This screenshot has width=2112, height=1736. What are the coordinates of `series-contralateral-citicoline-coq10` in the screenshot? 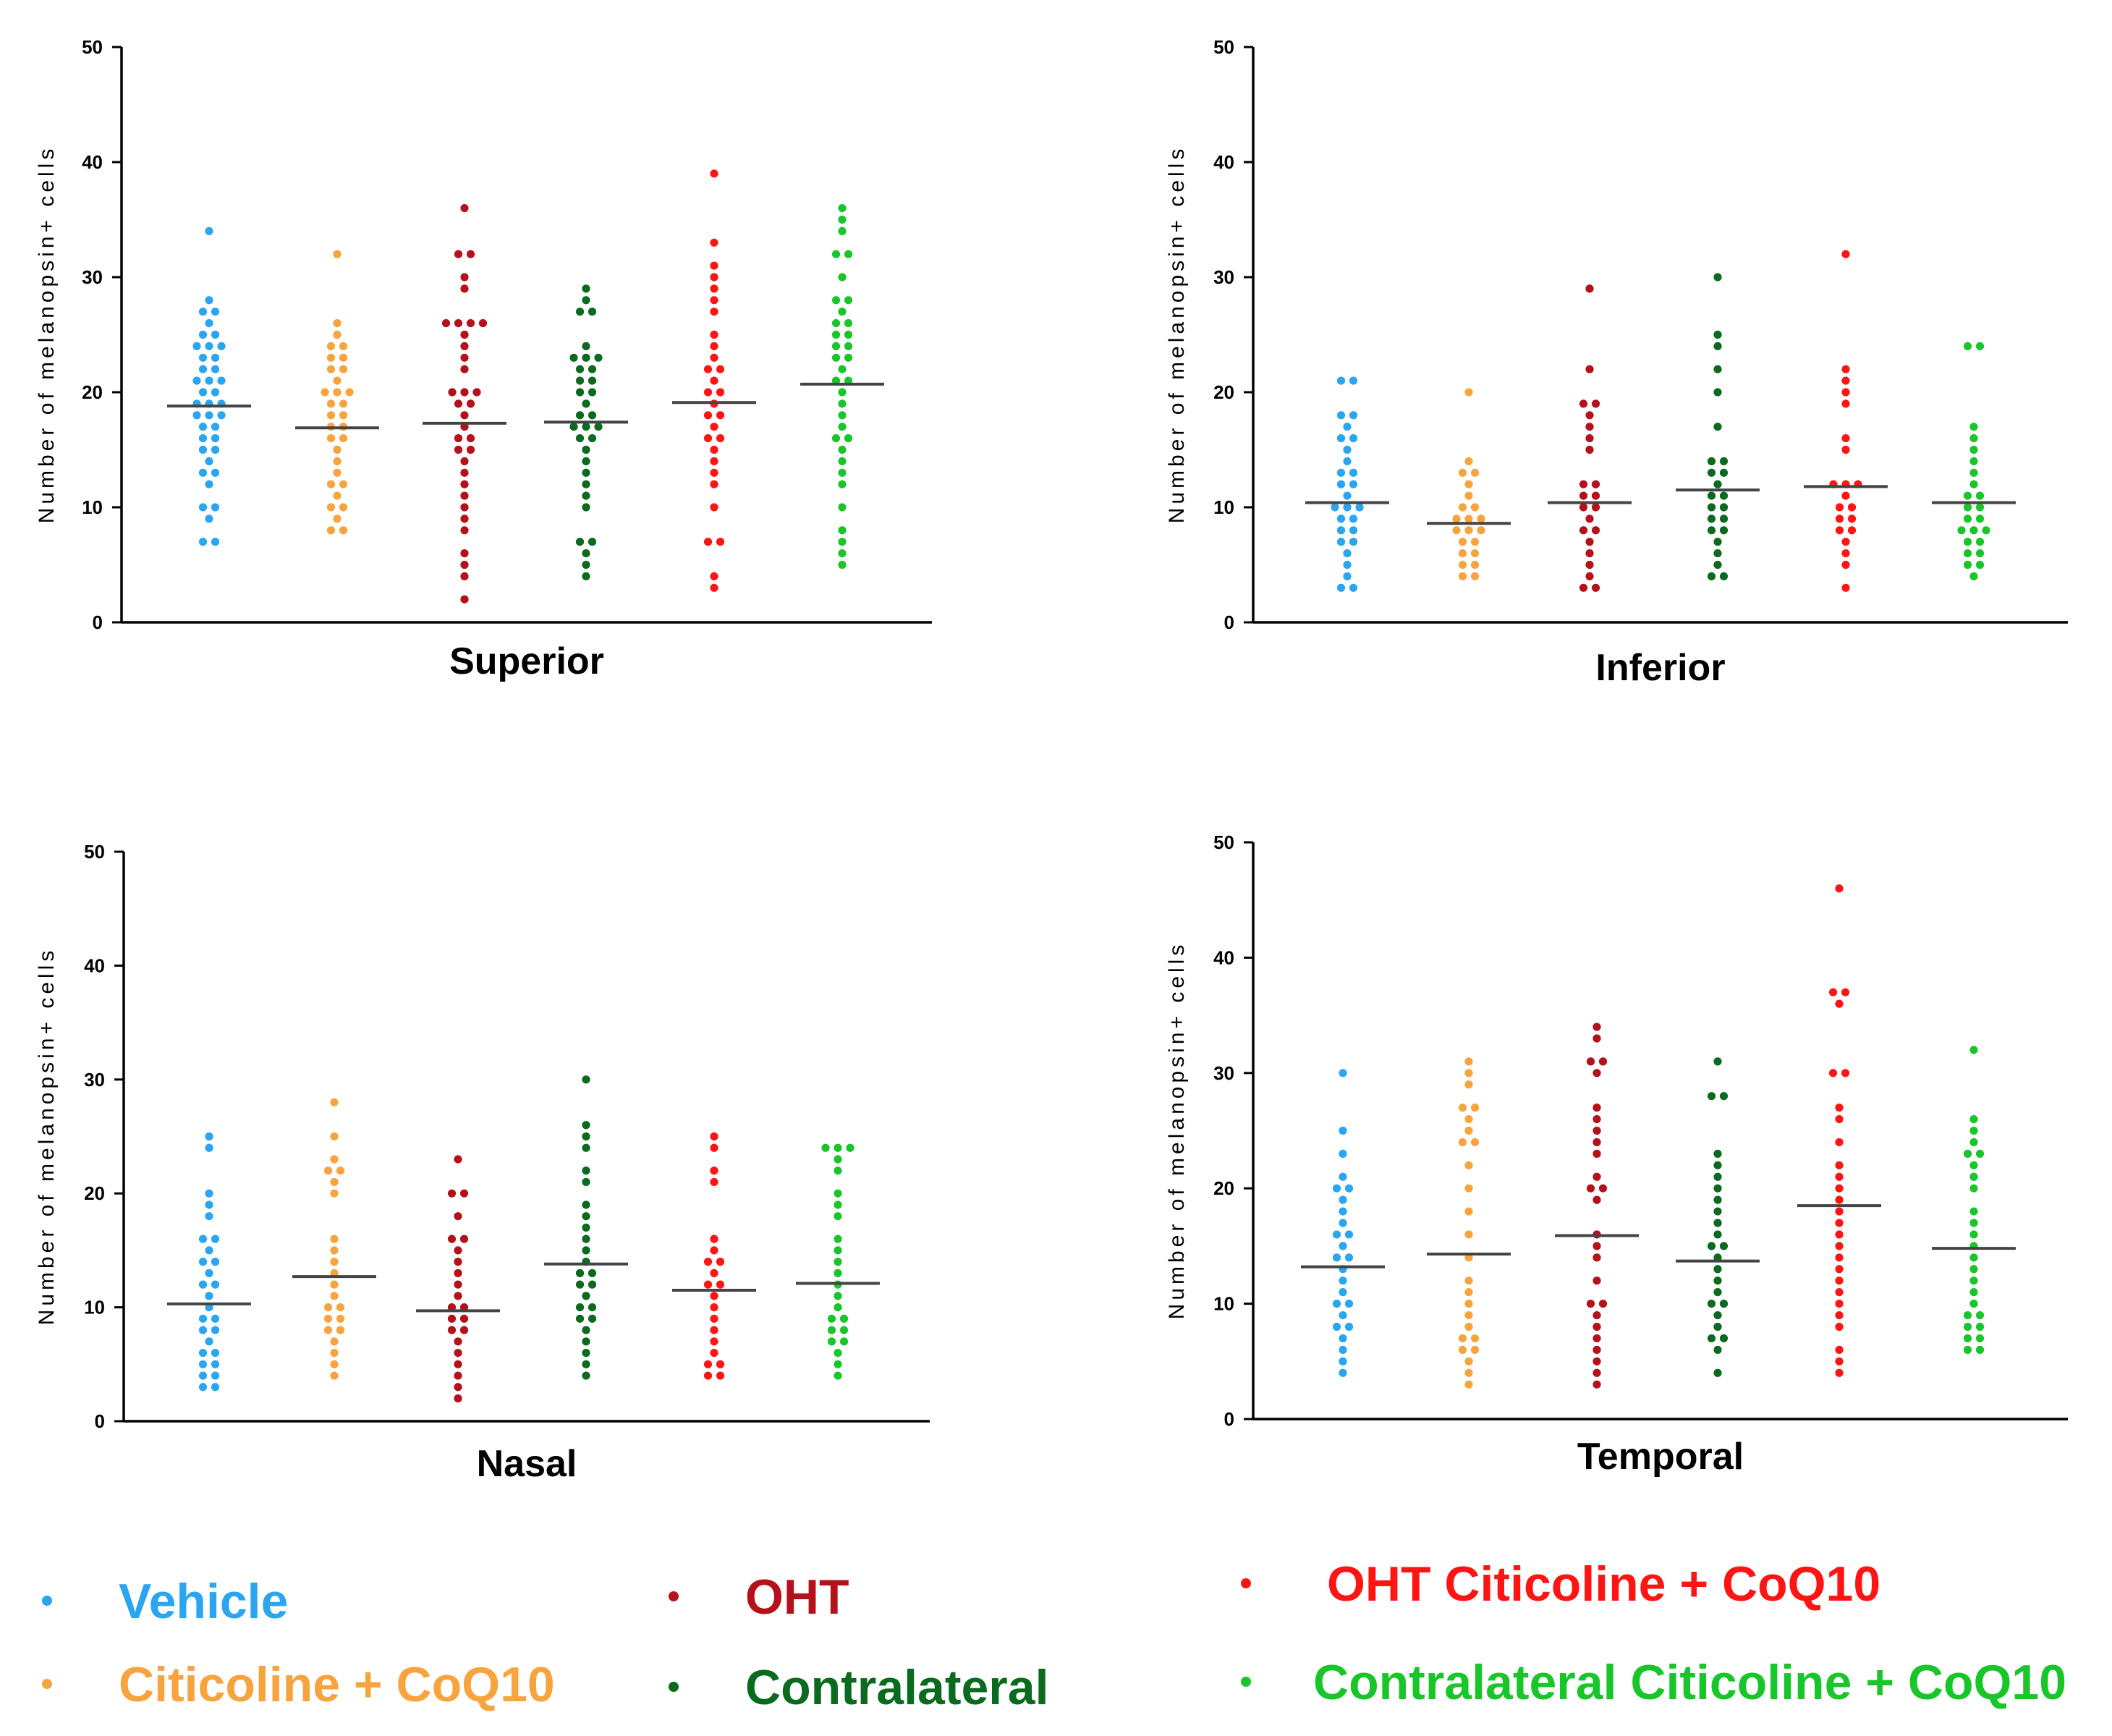 It's located at (837, 1261).